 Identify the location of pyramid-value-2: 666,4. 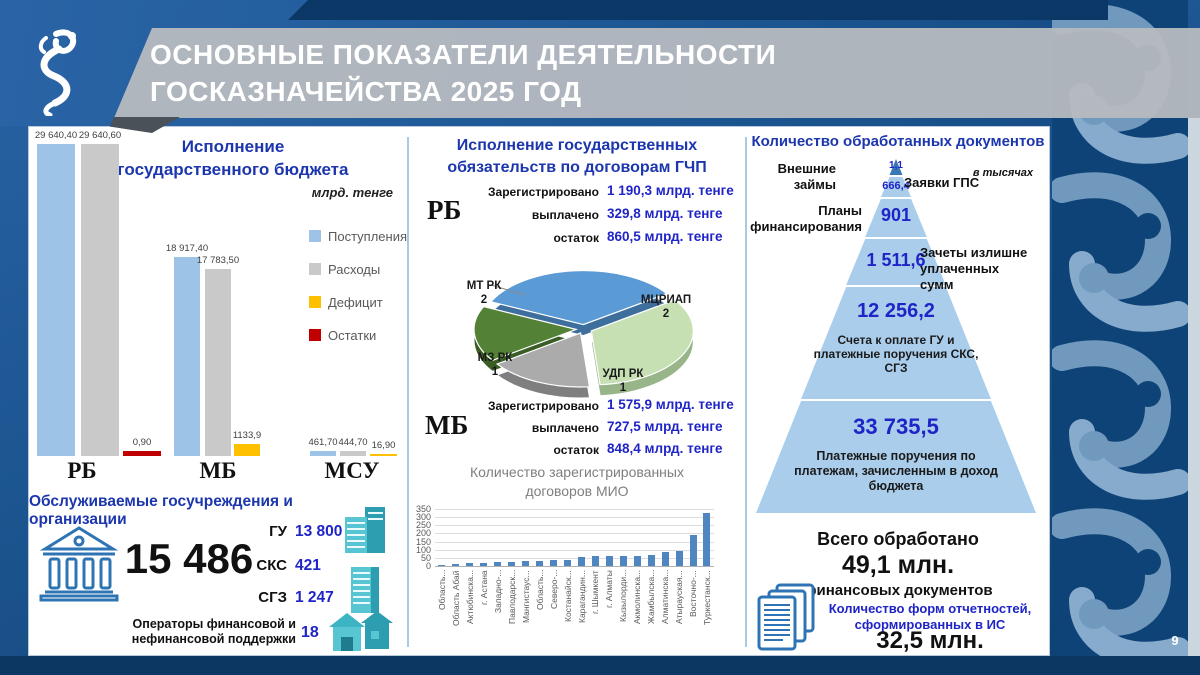
(896, 186).